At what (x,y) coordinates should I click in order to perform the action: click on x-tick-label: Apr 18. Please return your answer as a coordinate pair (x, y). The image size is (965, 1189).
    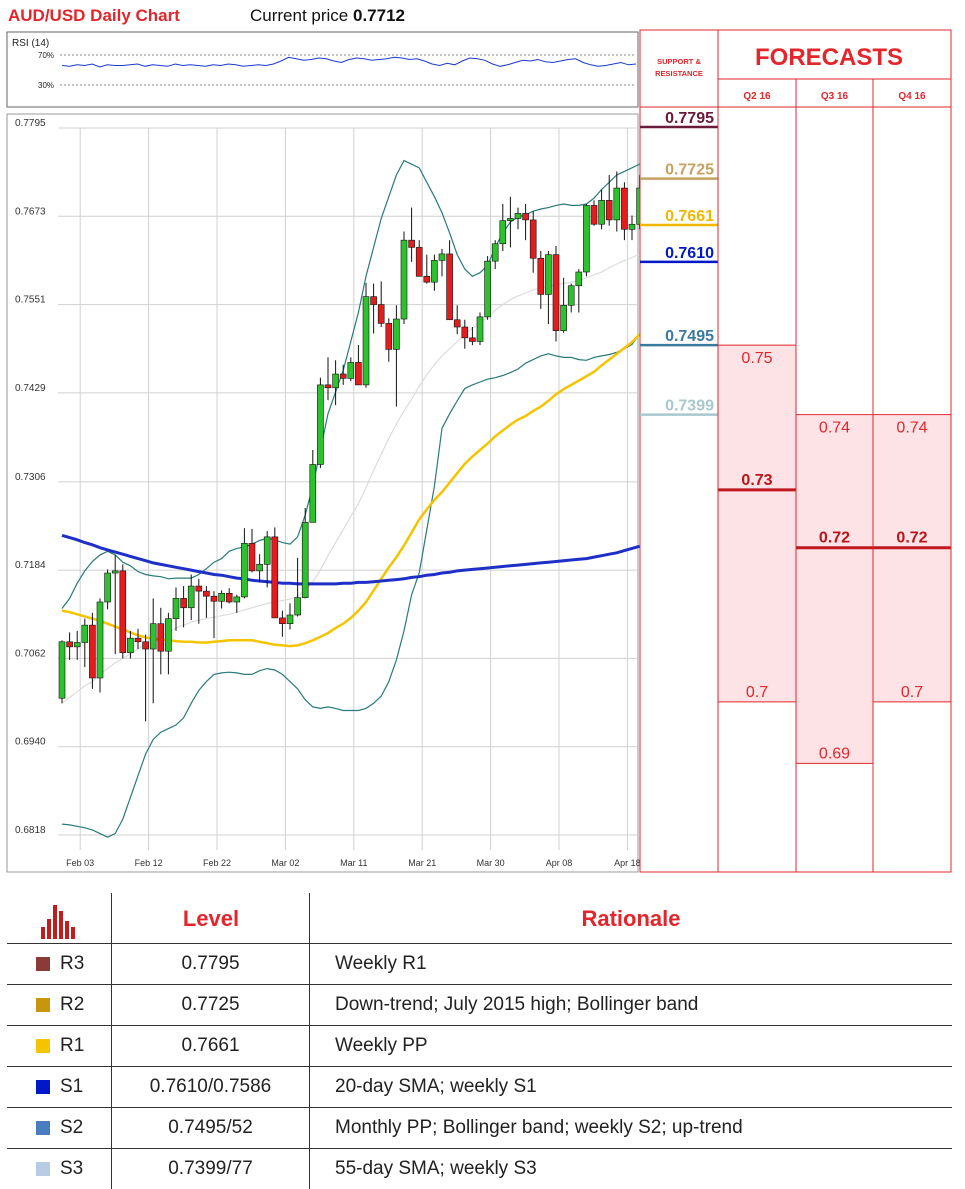
    Looking at the image, I should click on (627, 863).